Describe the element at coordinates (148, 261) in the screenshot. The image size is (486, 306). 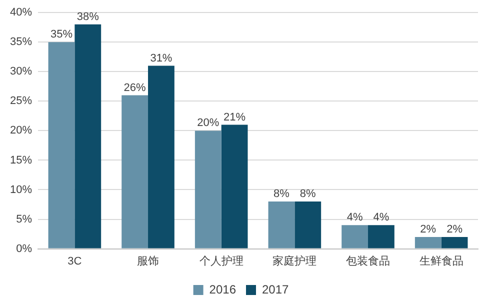
I see `x-tick-label: 服饰` at that location.